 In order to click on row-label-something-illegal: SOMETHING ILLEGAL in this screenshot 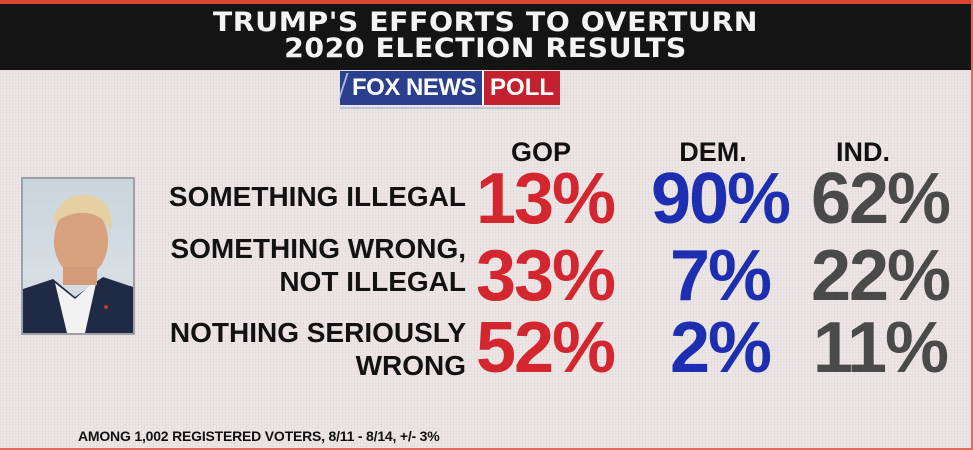, I will do `click(317, 196)`.